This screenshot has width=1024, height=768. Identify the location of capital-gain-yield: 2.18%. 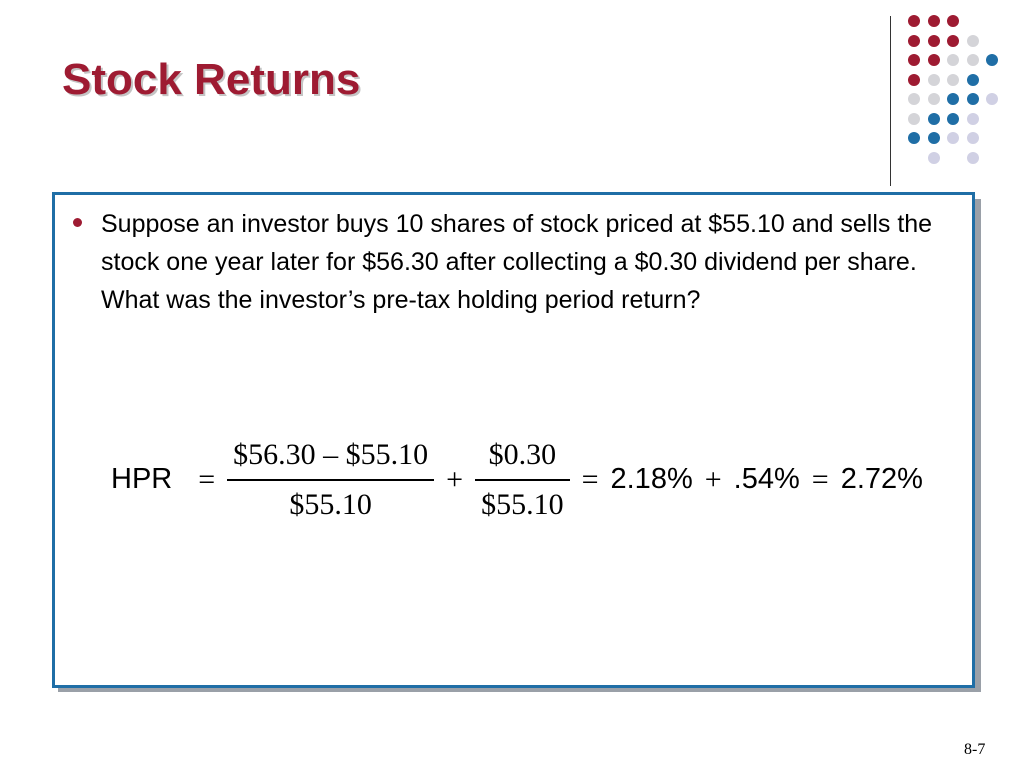
(651, 479).